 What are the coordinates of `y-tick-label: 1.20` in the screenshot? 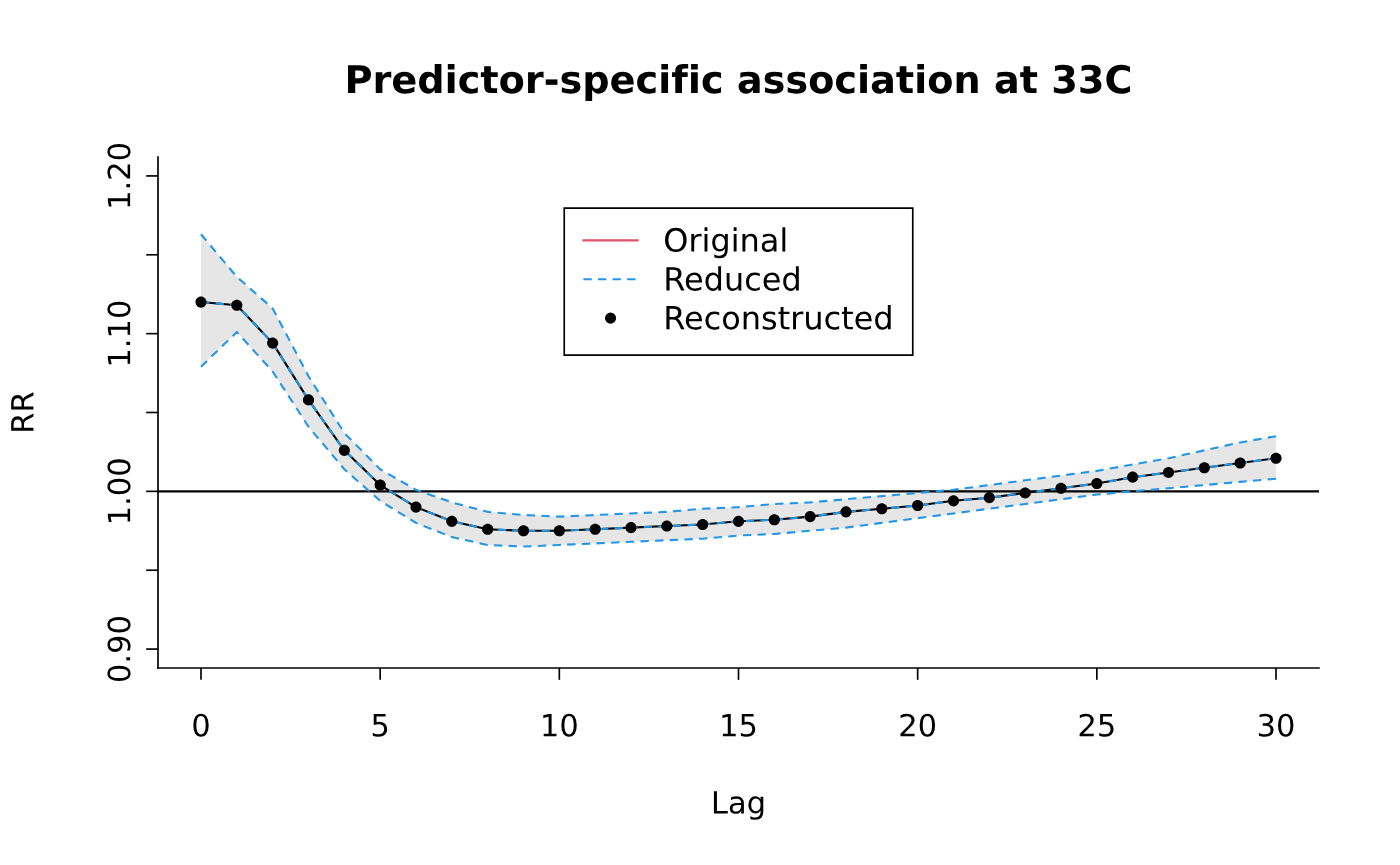 It's located at (119, 175).